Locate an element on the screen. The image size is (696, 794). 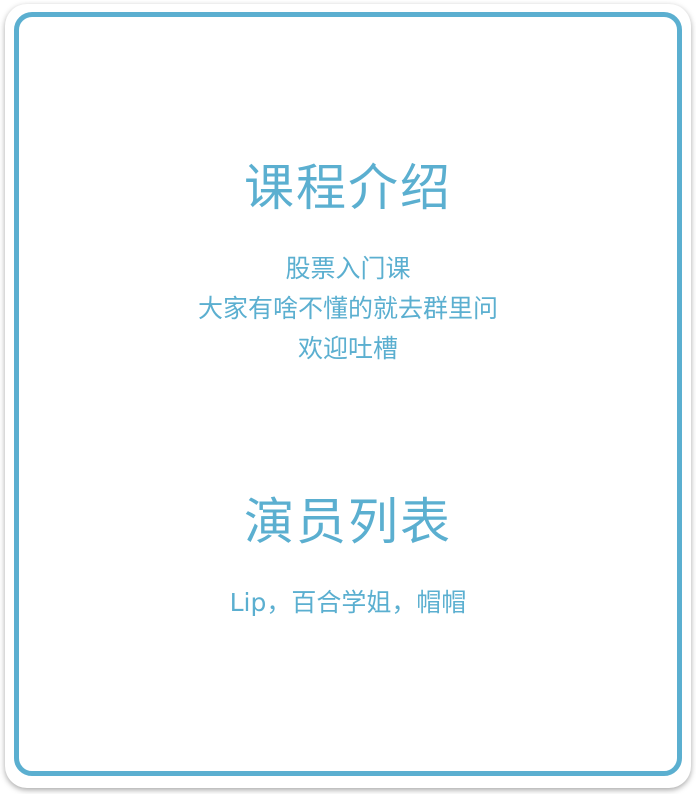
course-intro-body: 股票入门课 大家有啥不懂的就去群里问 欢迎吐槽 is located at coordinates (348, 309).